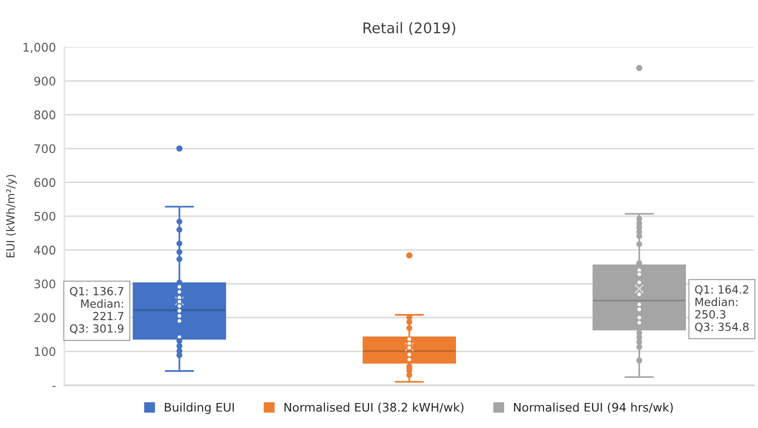  What do you see at coordinates (40, 47) in the screenshot?
I see `y-tick-label: 1,000` at bounding box center [40, 47].